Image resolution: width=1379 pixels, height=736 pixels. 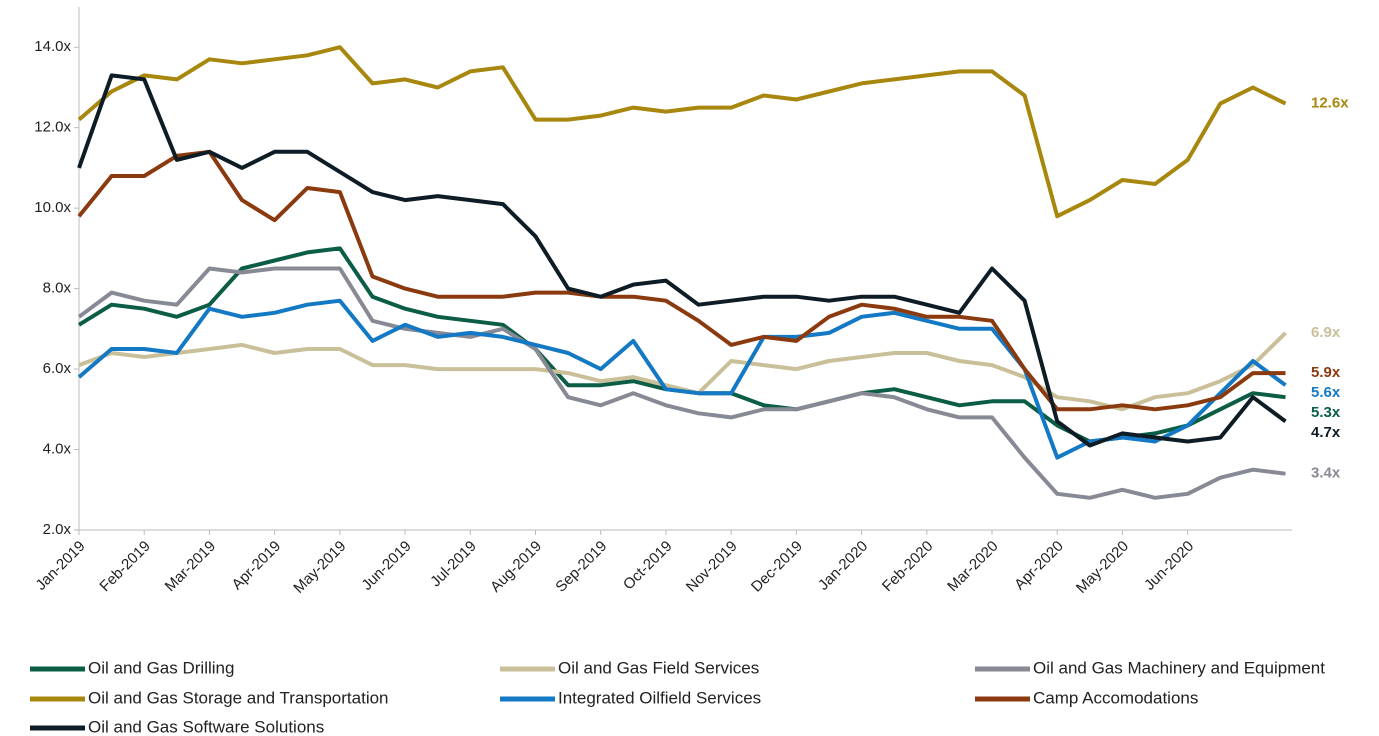 What do you see at coordinates (57, 368) in the screenshot?
I see `y-tick-label: 6.0x` at bounding box center [57, 368].